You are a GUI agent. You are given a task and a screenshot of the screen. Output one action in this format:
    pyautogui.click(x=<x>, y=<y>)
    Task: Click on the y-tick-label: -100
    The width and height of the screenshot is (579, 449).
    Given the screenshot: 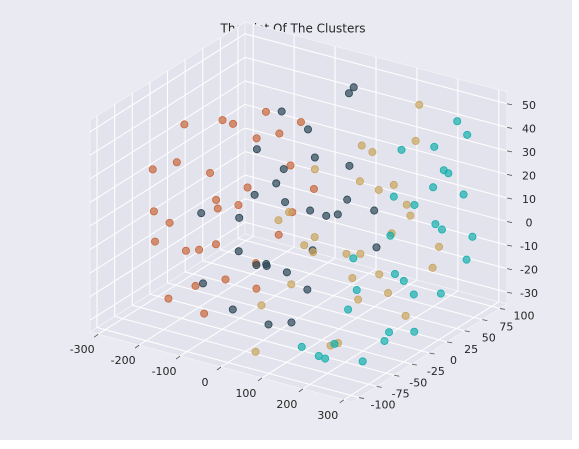 What is the action you would take?
    pyautogui.click(x=383, y=405)
    